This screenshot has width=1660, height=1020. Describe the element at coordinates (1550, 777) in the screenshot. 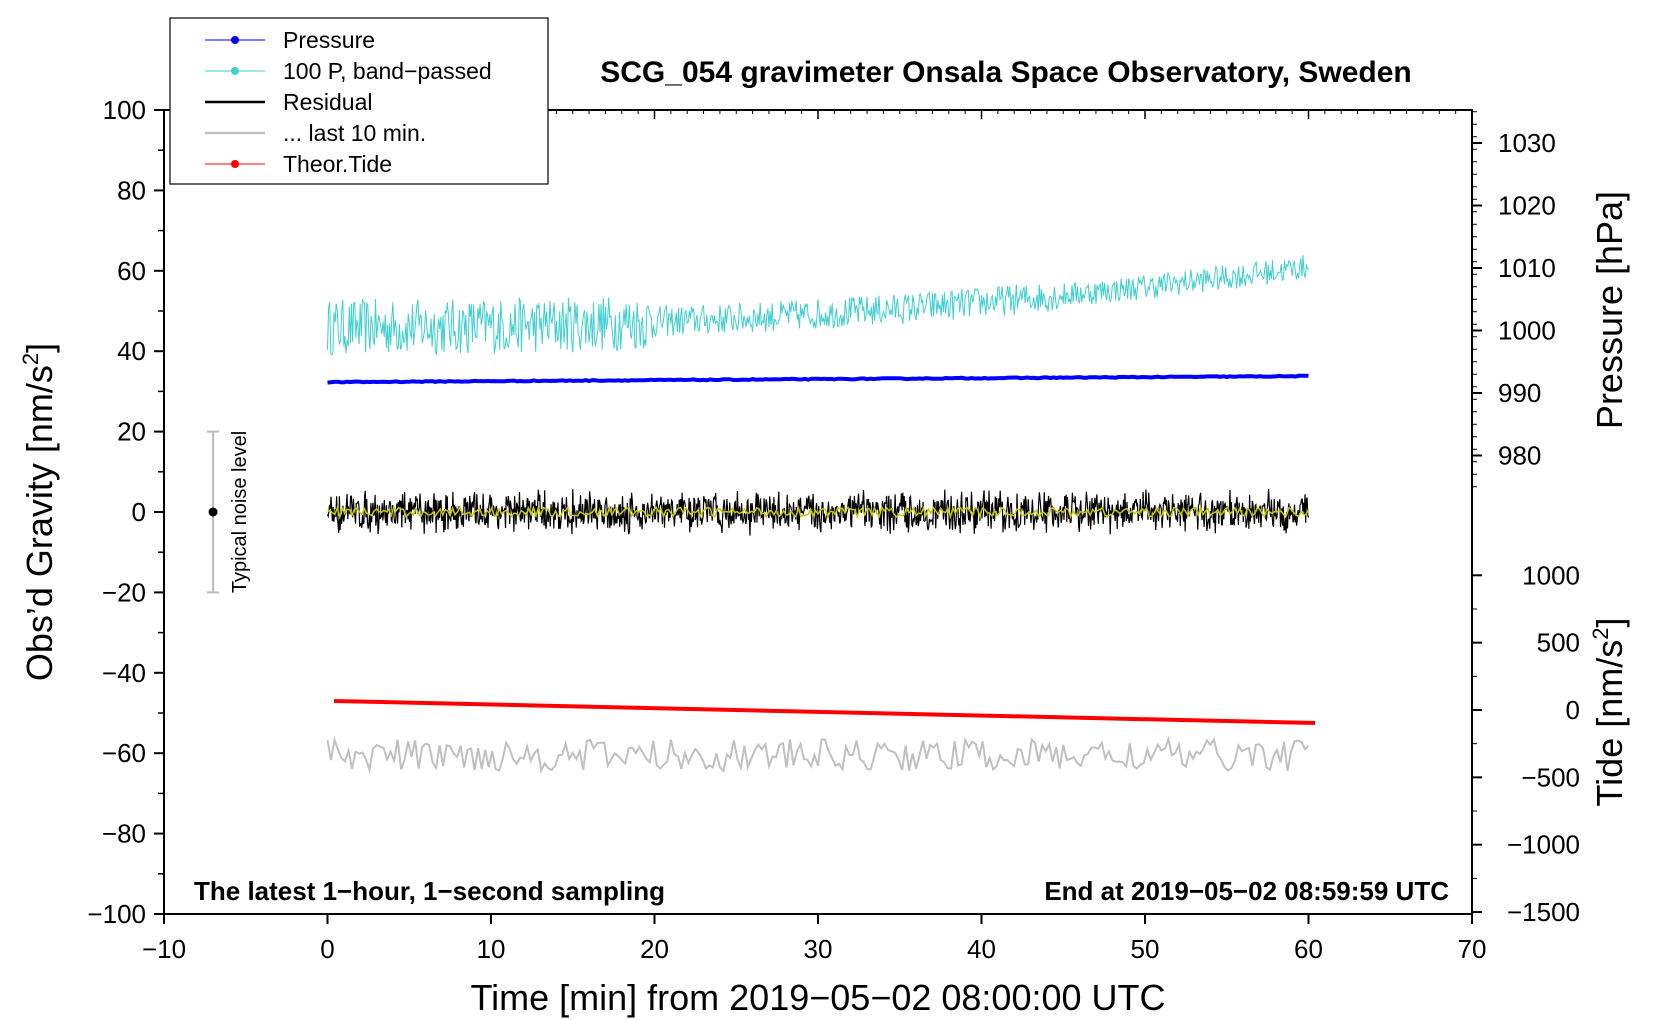

I see `tide-tick-label: −500` at that location.